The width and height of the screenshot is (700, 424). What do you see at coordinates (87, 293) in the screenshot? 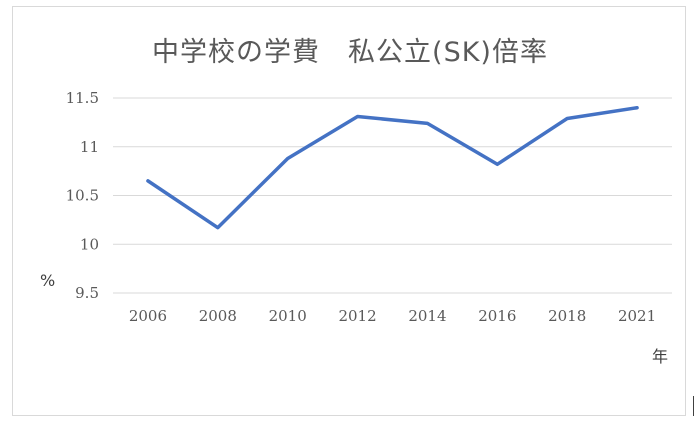
I see `y-tick-label: 9.5` at bounding box center [87, 293].